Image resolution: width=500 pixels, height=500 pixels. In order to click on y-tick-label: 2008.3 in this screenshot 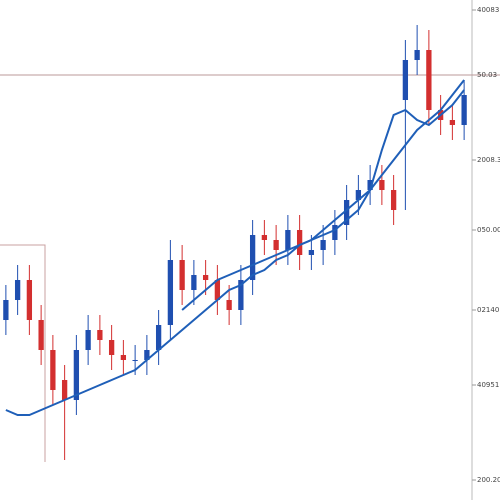, I will do `click(488, 160)`.